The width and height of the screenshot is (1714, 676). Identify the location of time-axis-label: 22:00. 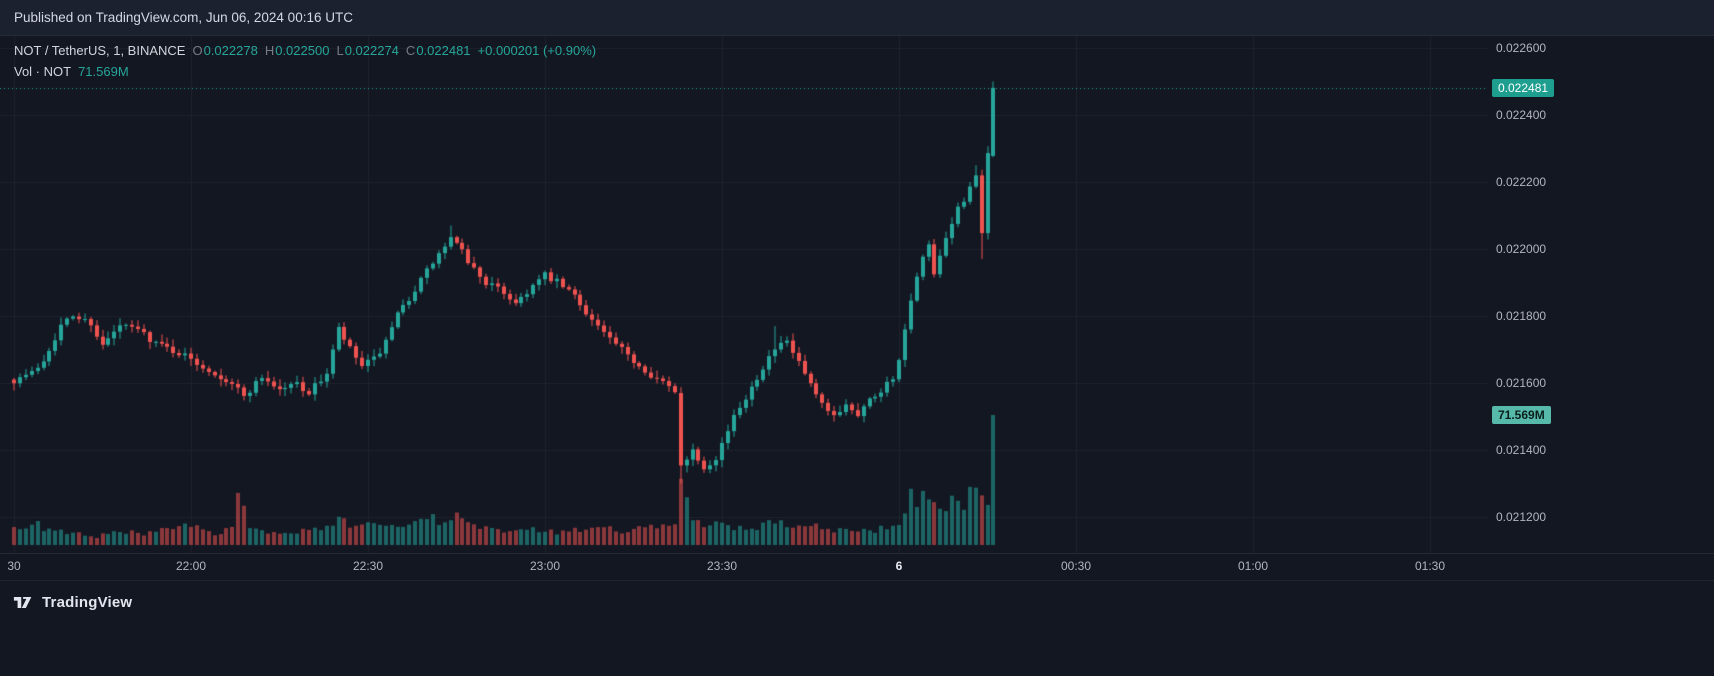
(191, 566).